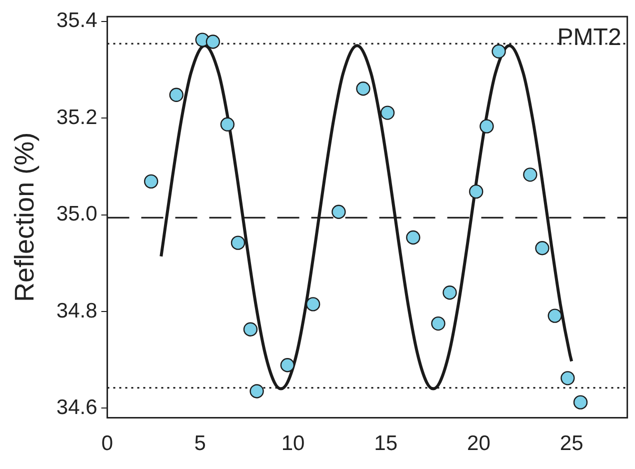 Image resolution: width=635 pixels, height=469 pixels. What do you see at coordinates (77, 407) in the screenshot?
I see `y-tick-label: 34.6` at bounding box center [77, 407].